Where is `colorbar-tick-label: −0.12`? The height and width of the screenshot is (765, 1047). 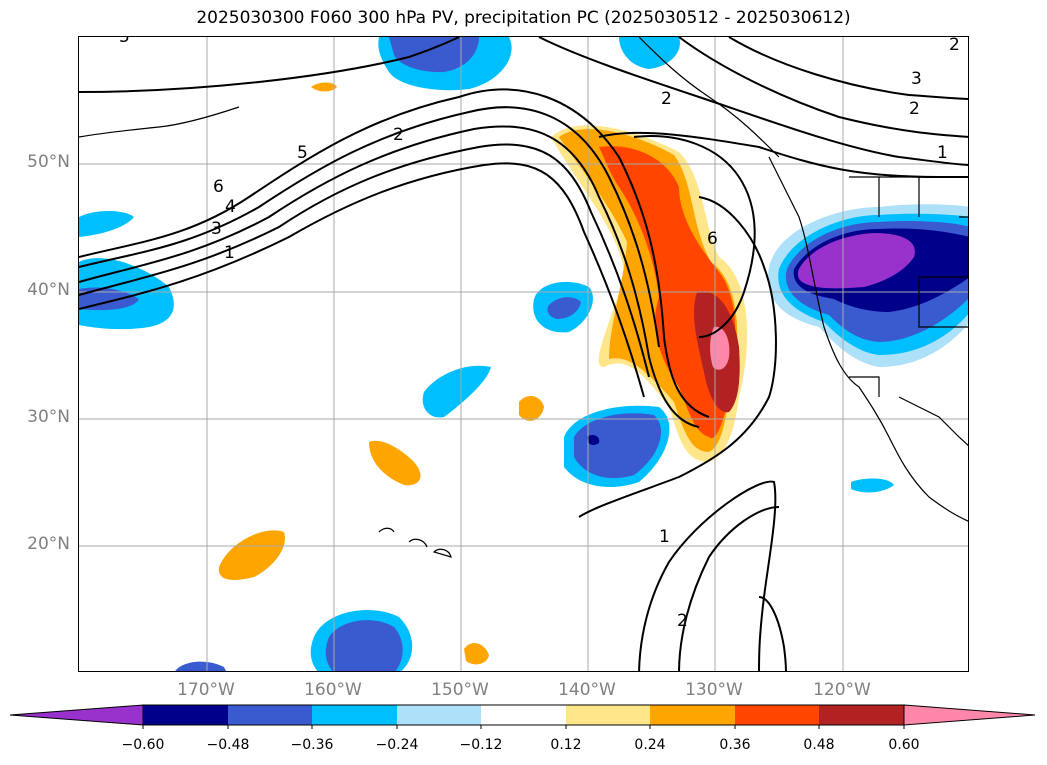 colorbar-tick-label: −0.12 is located at coordinates (481, 745).